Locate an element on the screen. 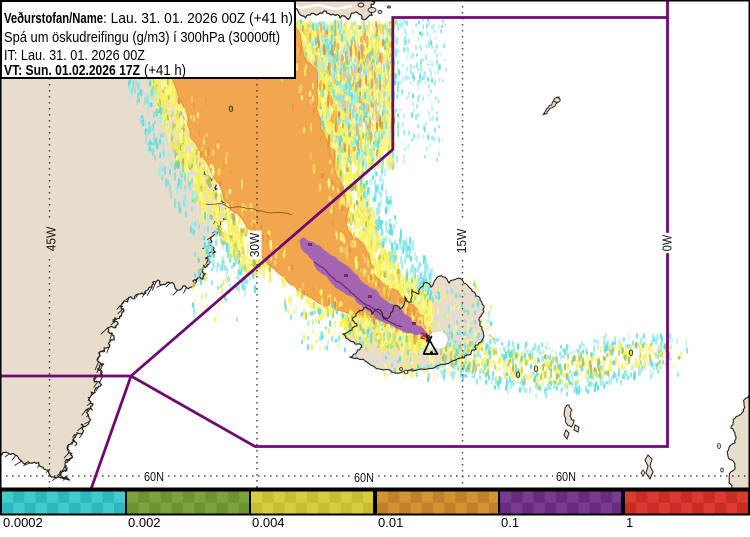 This screenshot has width=750, height=537. svg-text: 0W is located at coordinates (668, 243).